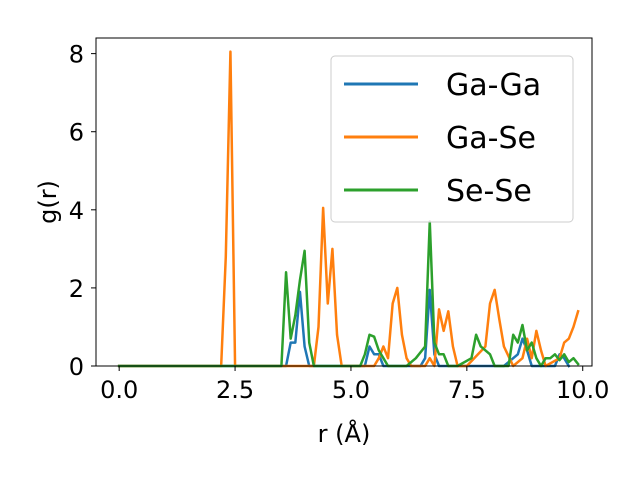  Describe the element at coordinates (489, 191) in the screenshot. I see `legend-label-se-se: Se-Se` at that location.